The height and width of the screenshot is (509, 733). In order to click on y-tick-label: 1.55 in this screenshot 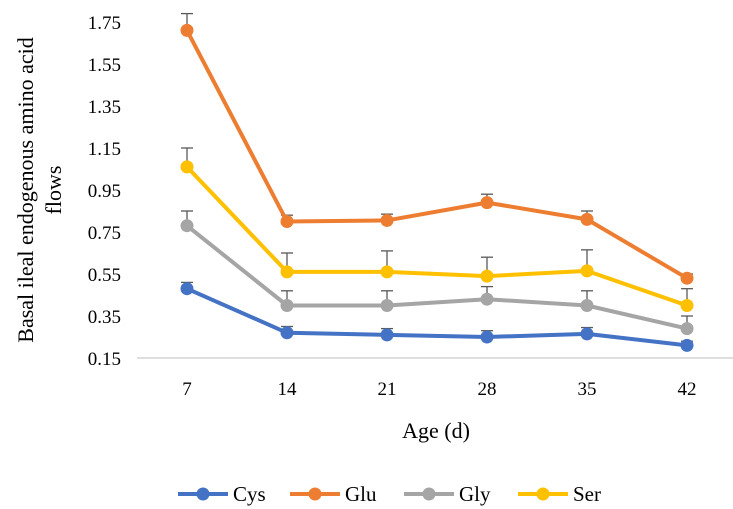, I will do `click(104, 65)`.